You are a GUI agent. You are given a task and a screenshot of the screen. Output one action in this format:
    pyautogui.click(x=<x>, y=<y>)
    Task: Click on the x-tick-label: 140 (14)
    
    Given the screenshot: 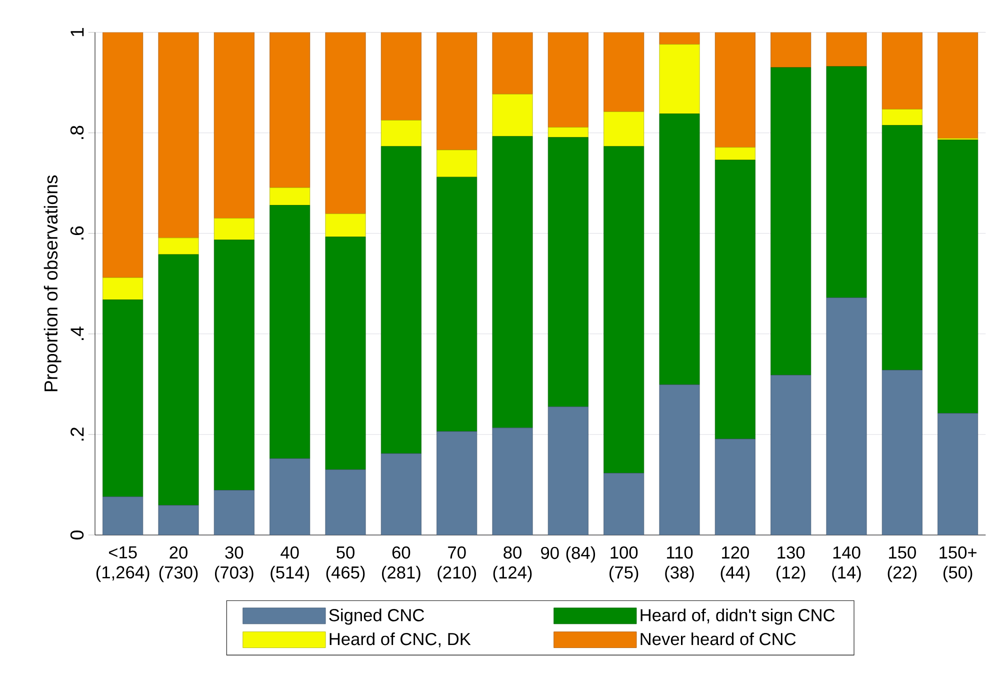 What is the action you would take?
    pyautogui.click(x=846, y=564)
    